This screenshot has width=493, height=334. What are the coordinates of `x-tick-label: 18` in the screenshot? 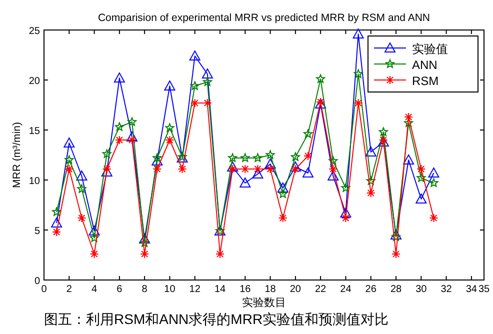 It's located at (270, 289).